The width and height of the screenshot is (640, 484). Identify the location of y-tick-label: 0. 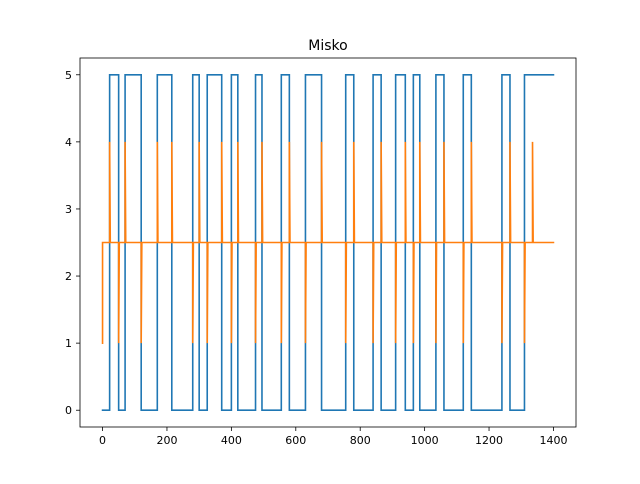
(68, 410).